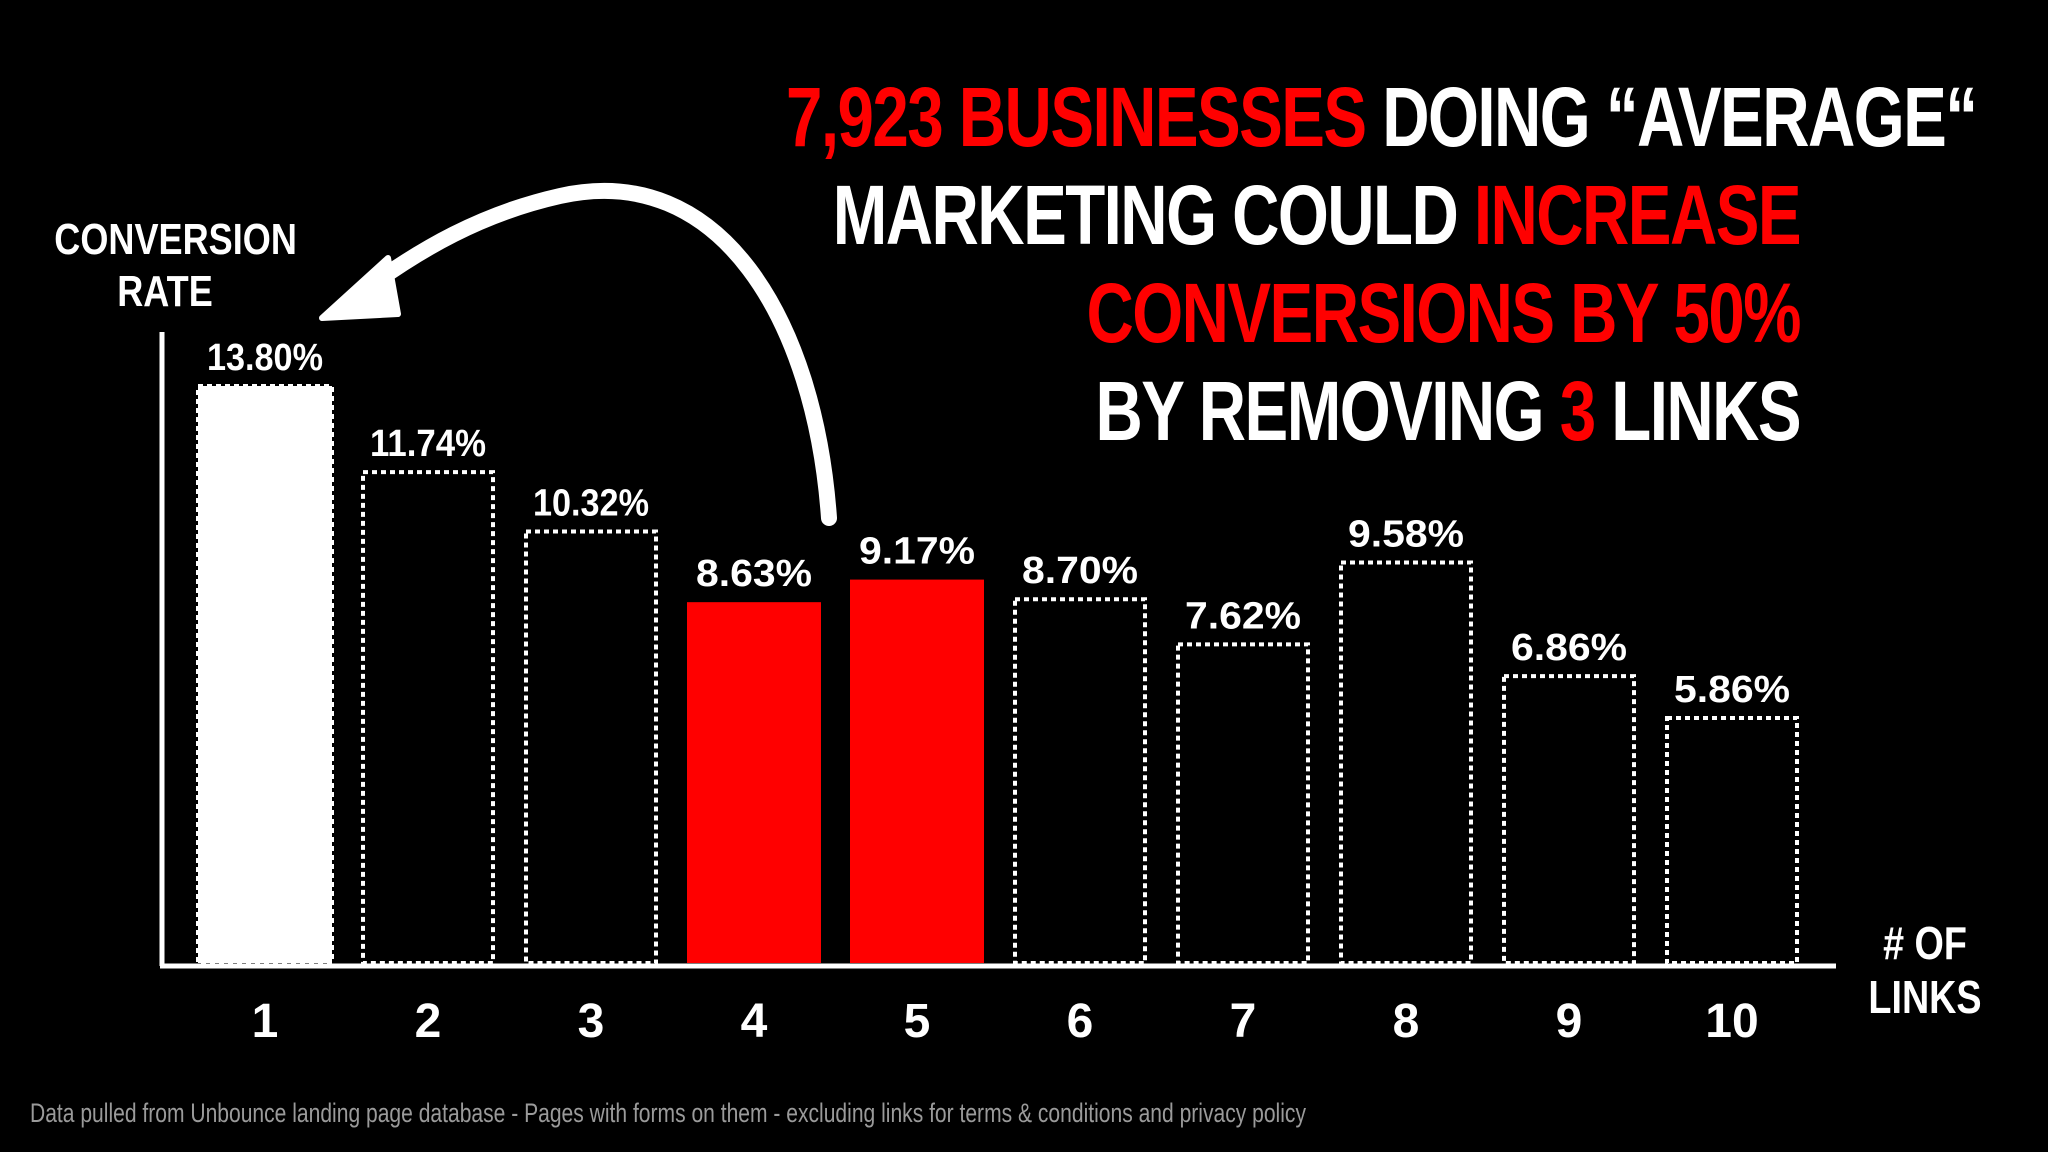  Describe the element at coordinates (754, 574) in the screenshot. I see `data-label: 8.63%` at that location.